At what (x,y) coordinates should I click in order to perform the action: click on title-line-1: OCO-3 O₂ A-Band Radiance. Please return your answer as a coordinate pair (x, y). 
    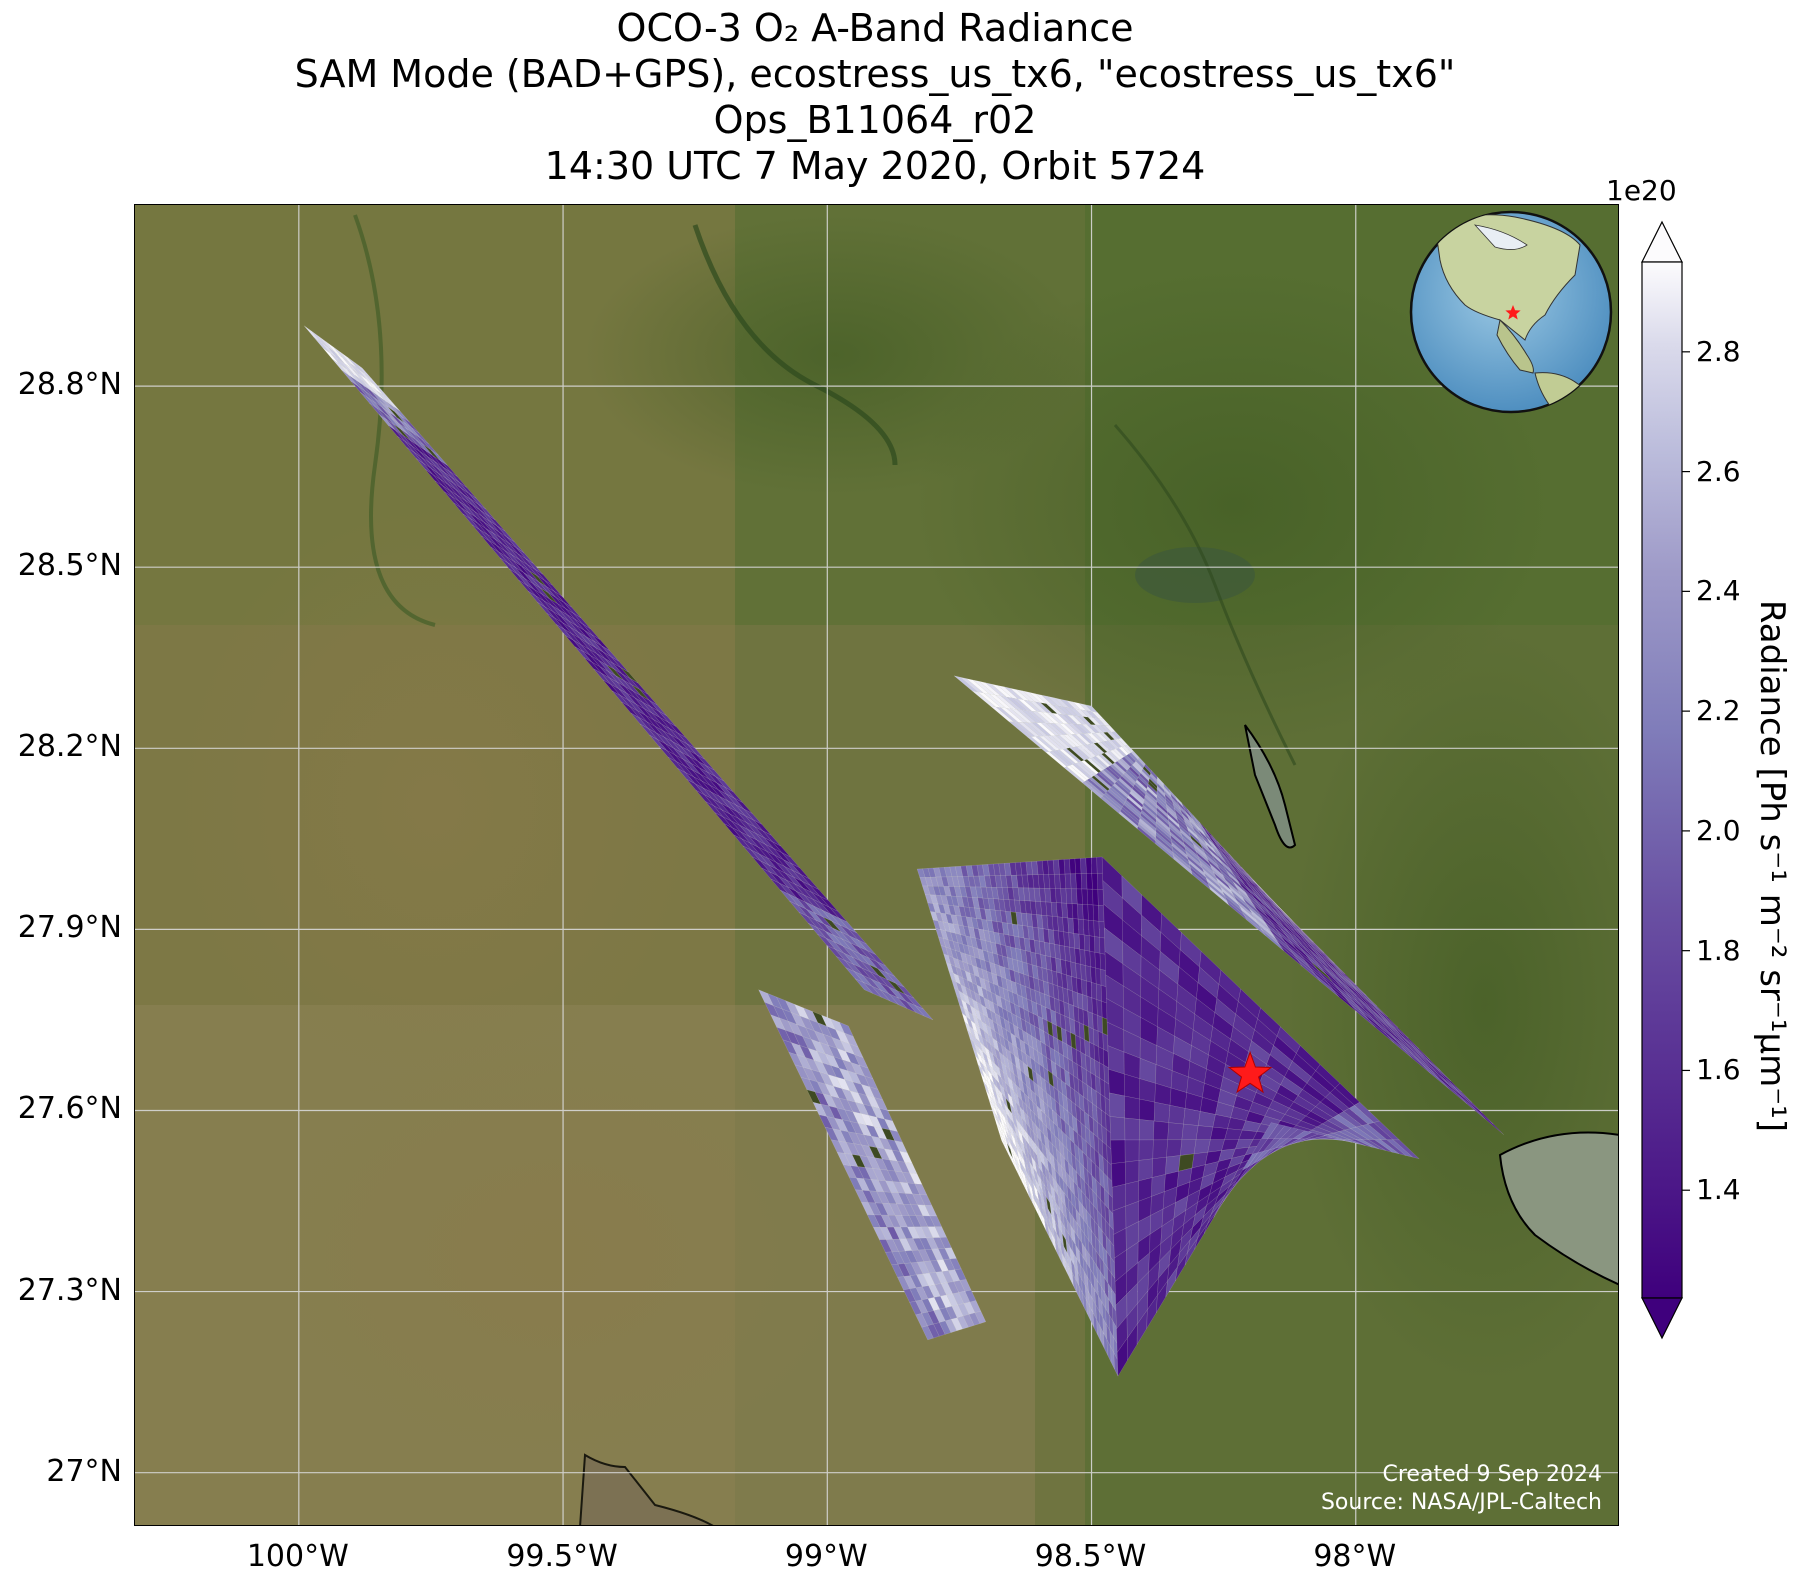
    Looking at the image, I should click on (875, 28).